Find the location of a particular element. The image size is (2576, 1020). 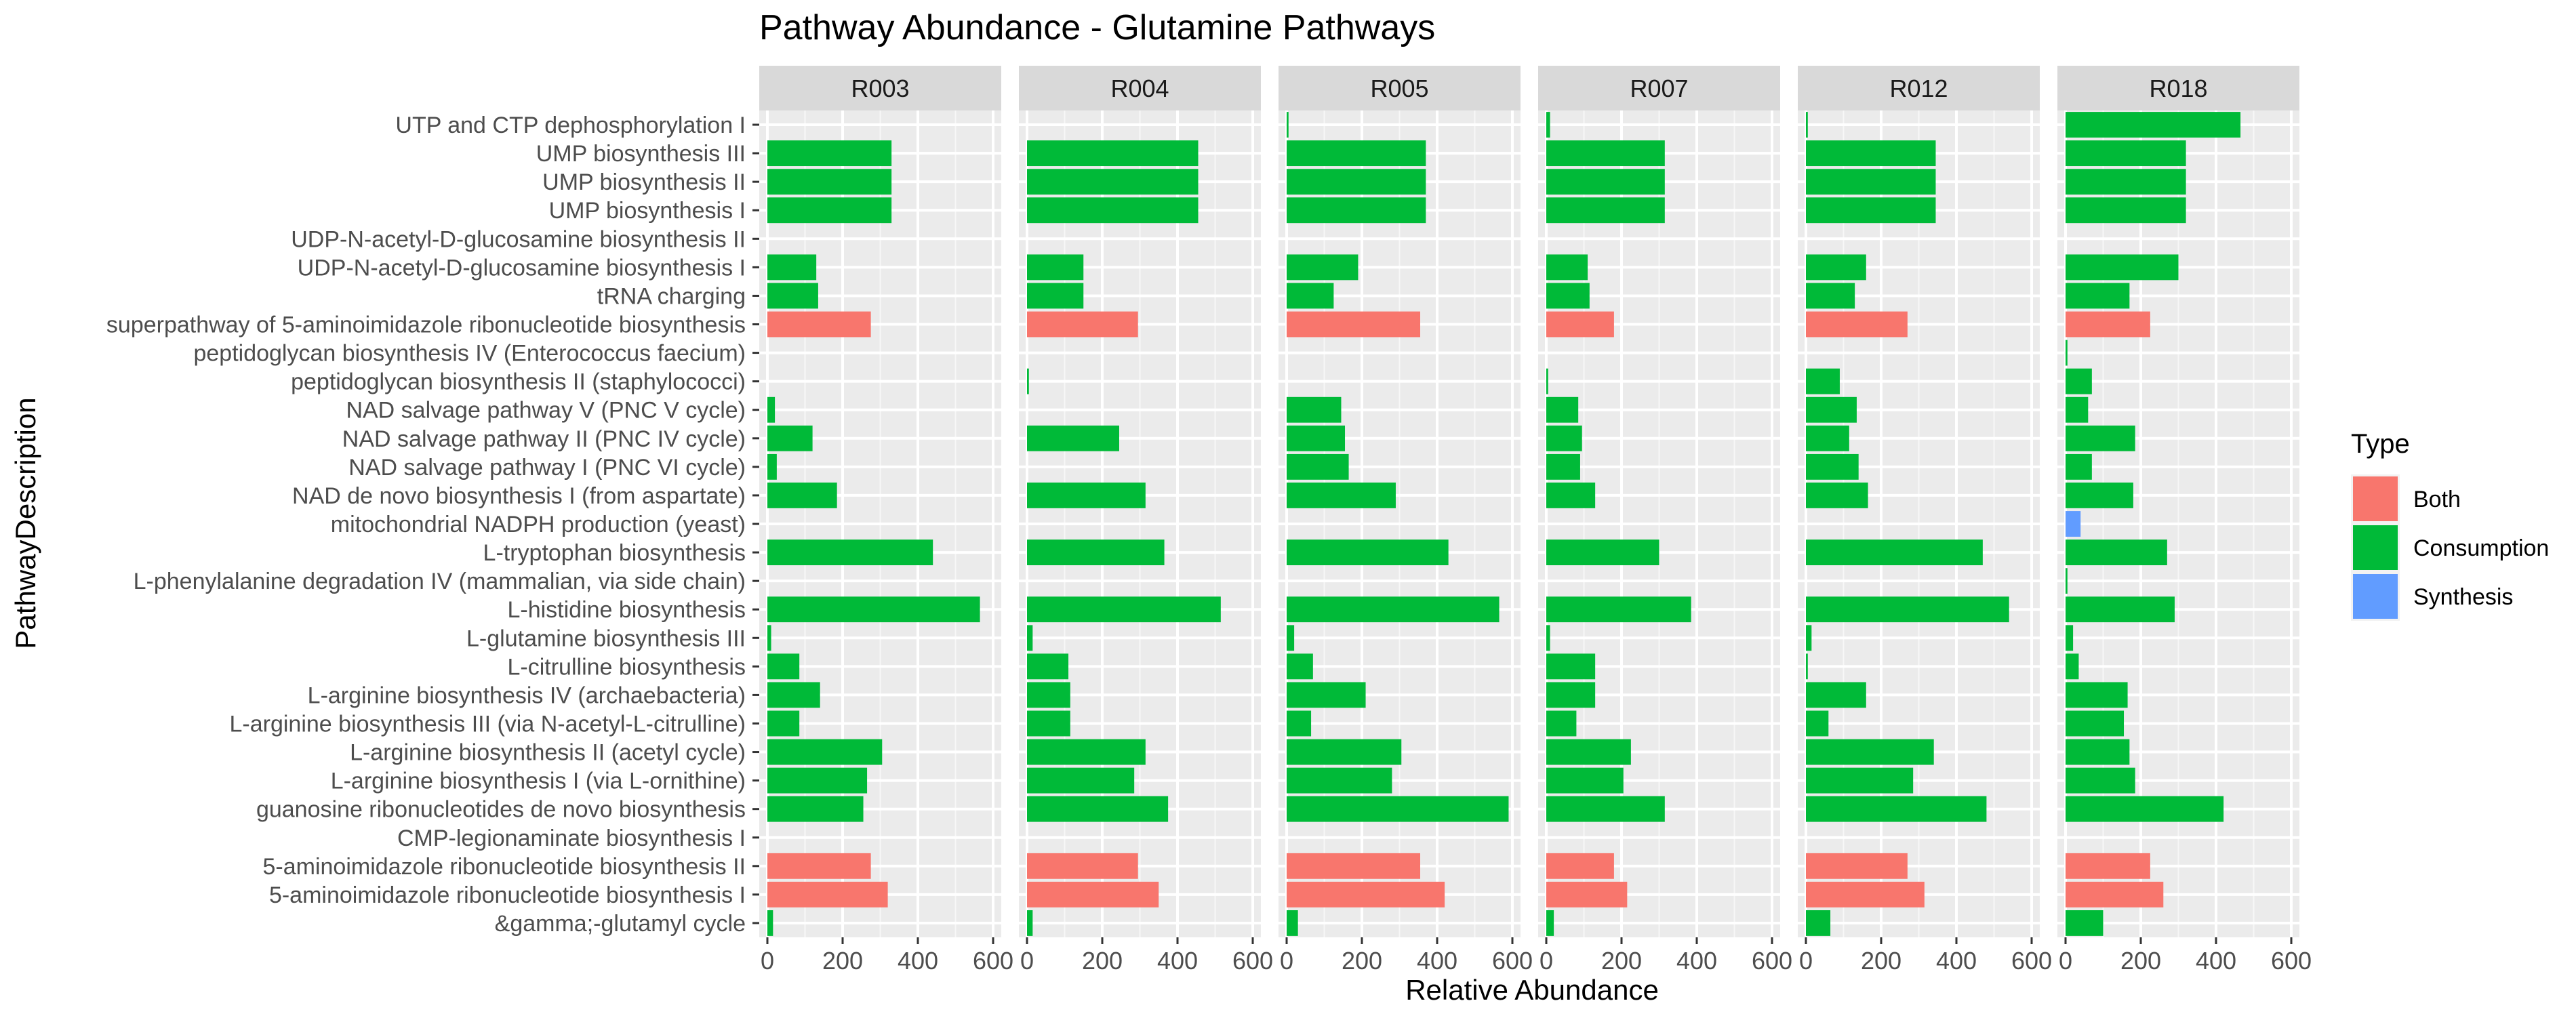

bar: tRNA charging: 150 is located at coordinates (1055, 296).